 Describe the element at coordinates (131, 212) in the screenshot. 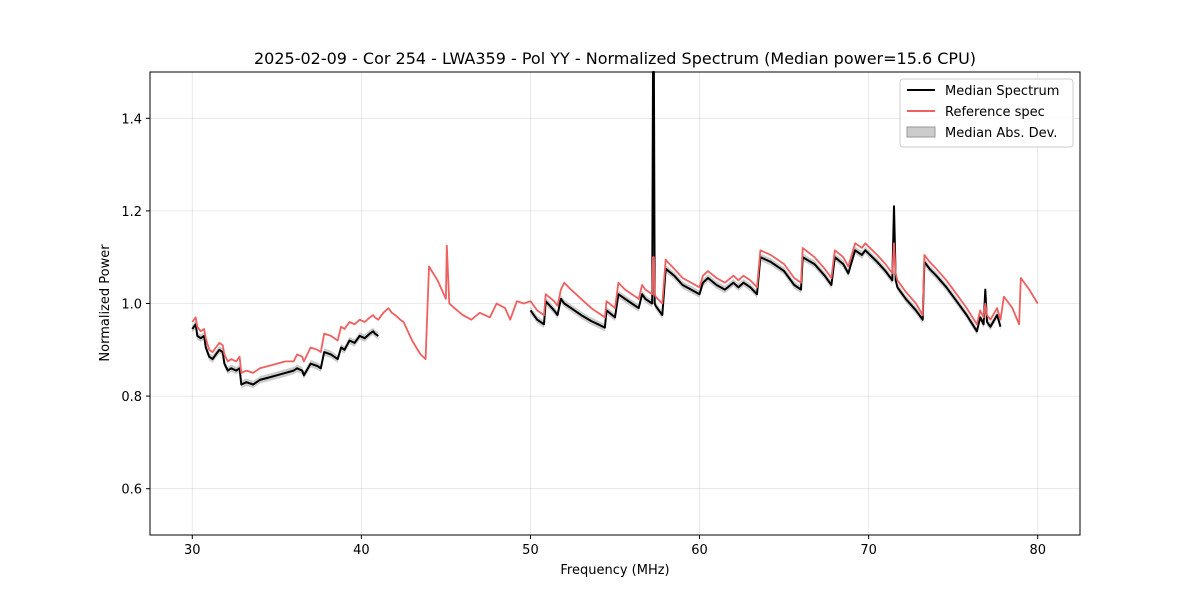

I see `y-tick-label: 1.2` at that location.